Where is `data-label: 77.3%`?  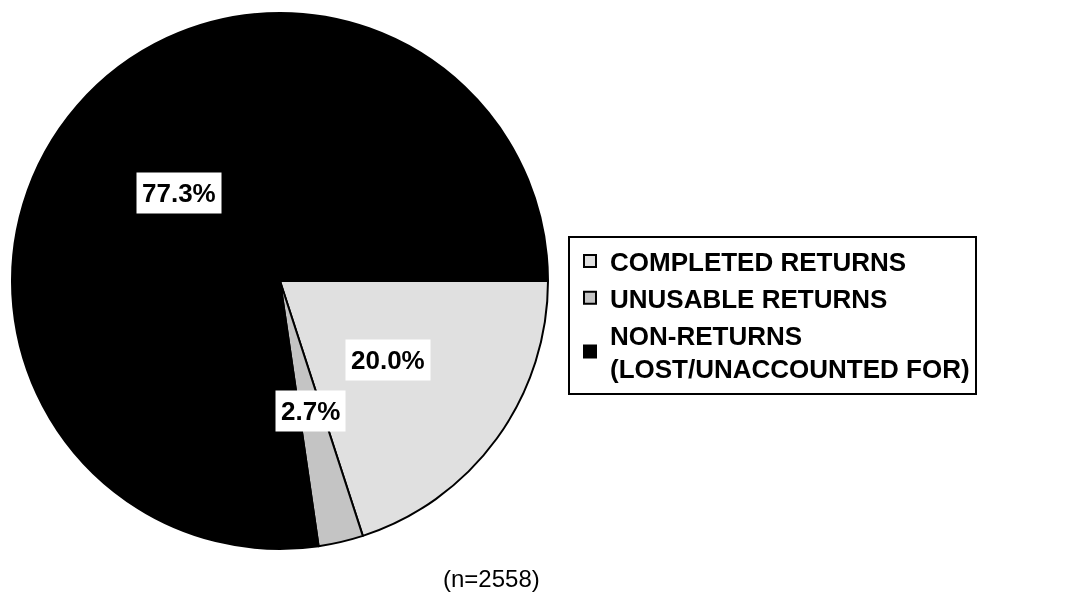
data-label: 77.3% is located at coordinates (179, 193).